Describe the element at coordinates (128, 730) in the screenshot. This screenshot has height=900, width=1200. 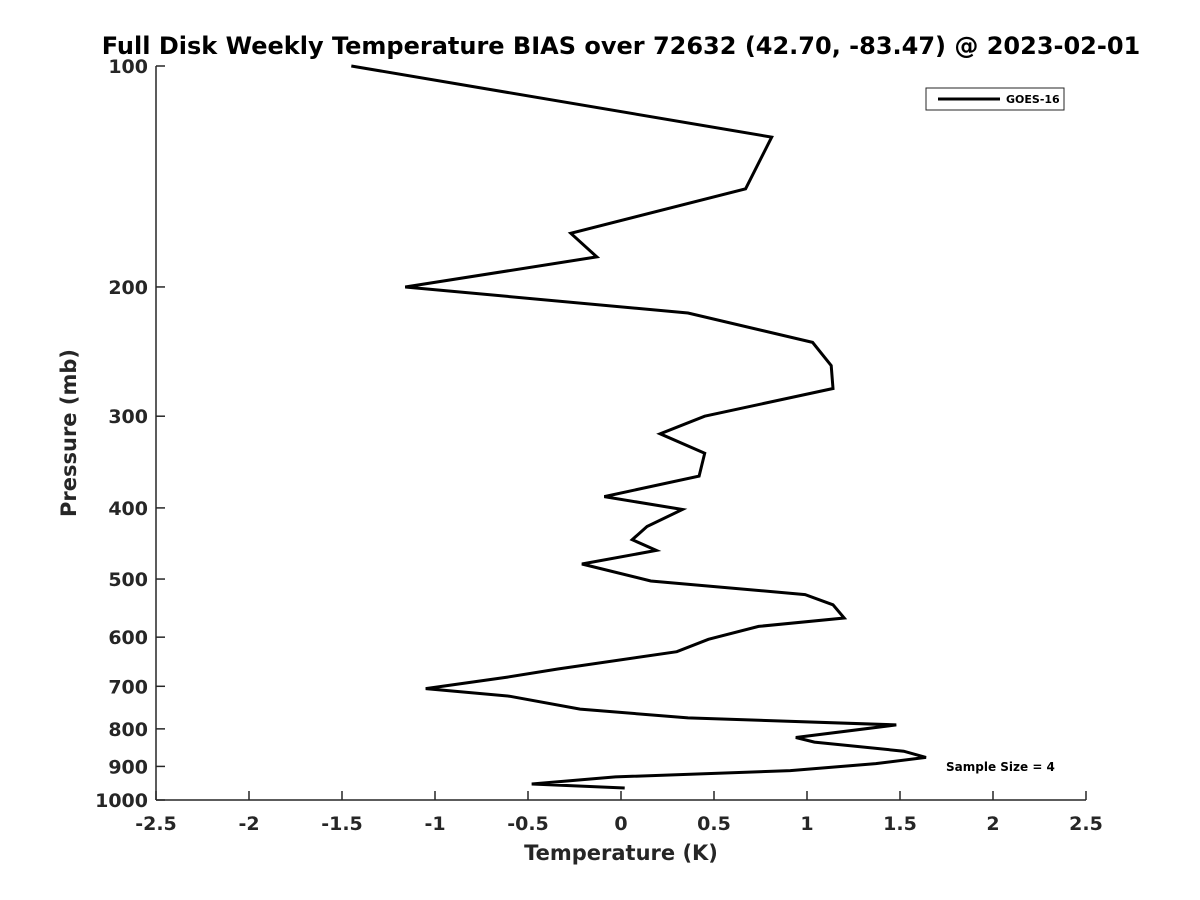
I see `y-tick-label: 800` at that location.